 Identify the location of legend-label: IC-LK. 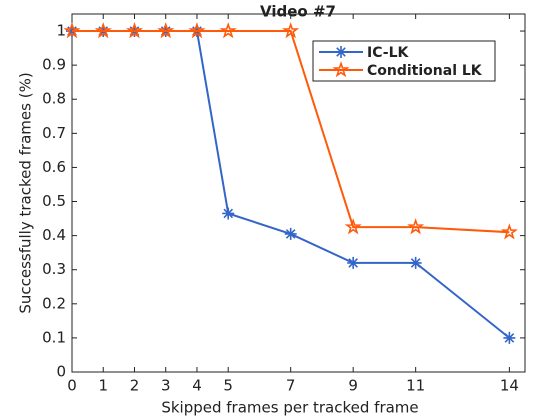
(388, 53).